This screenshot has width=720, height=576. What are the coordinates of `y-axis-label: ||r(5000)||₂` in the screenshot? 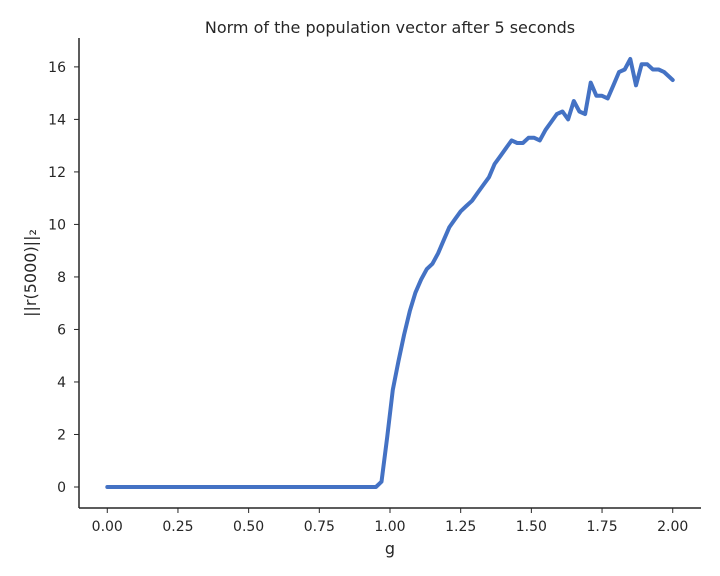 It's located at (30, 273).